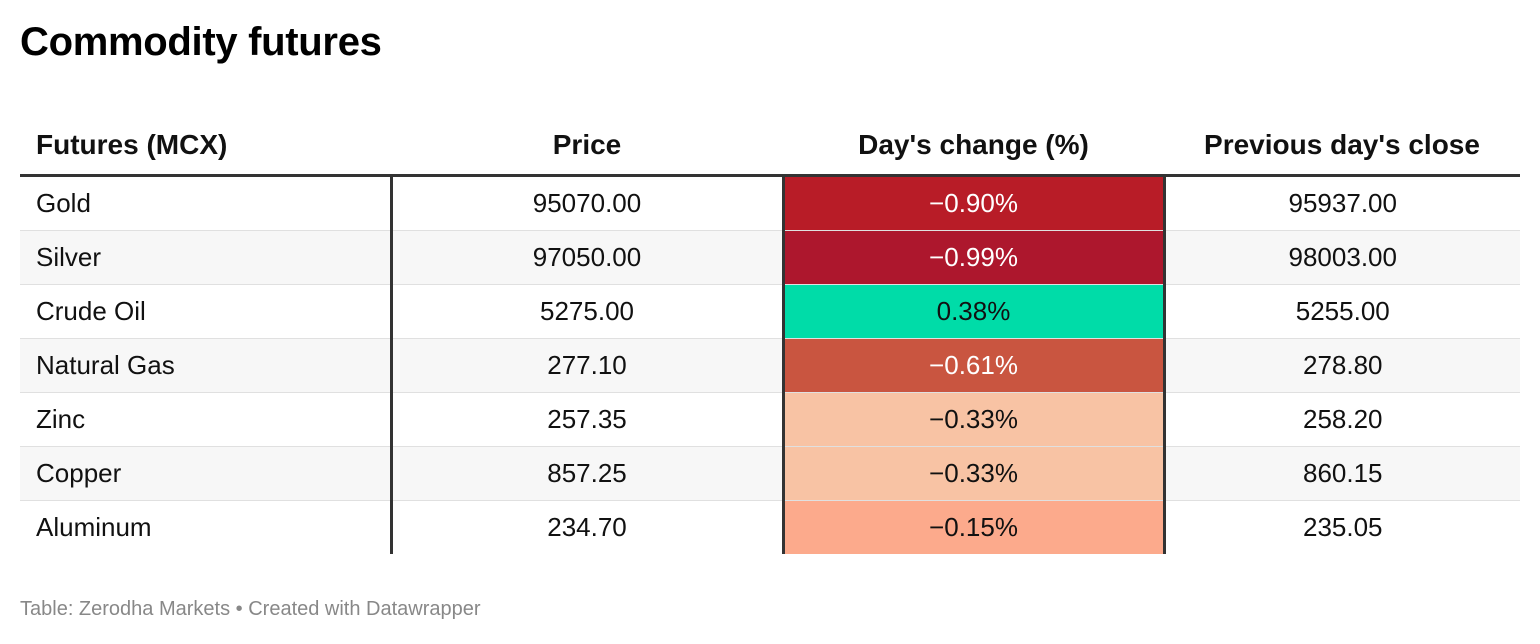 The height and width of the screenshot is (644, 1540). I want to click on column-header-previous-close: Previous day's close, so click(1342, 146).